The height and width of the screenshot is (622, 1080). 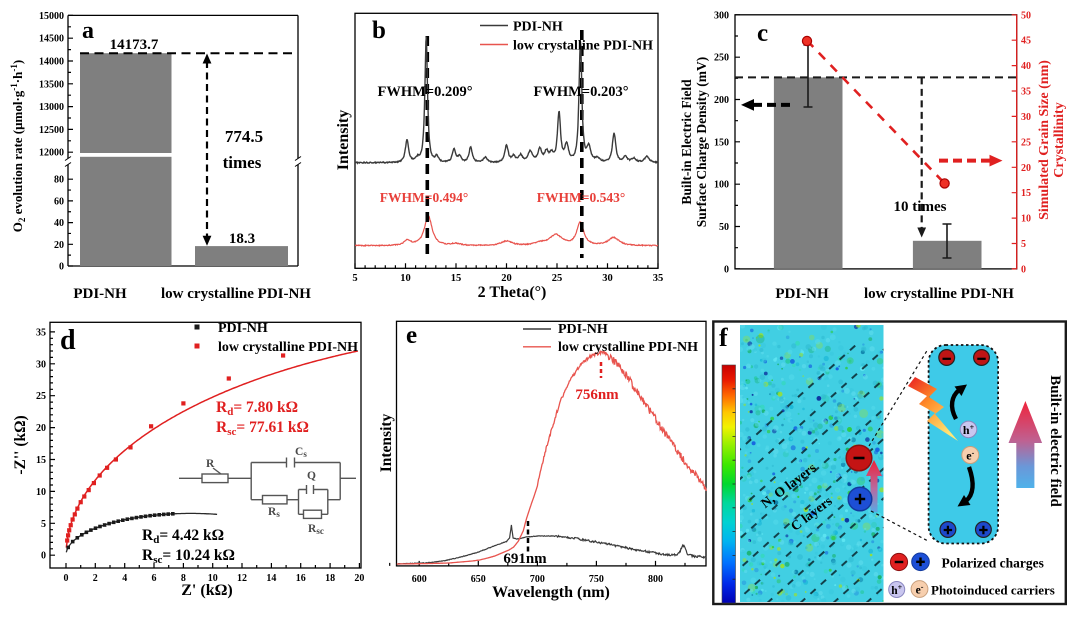 I want to click on svg-text: times, so click(x=242, y=162).